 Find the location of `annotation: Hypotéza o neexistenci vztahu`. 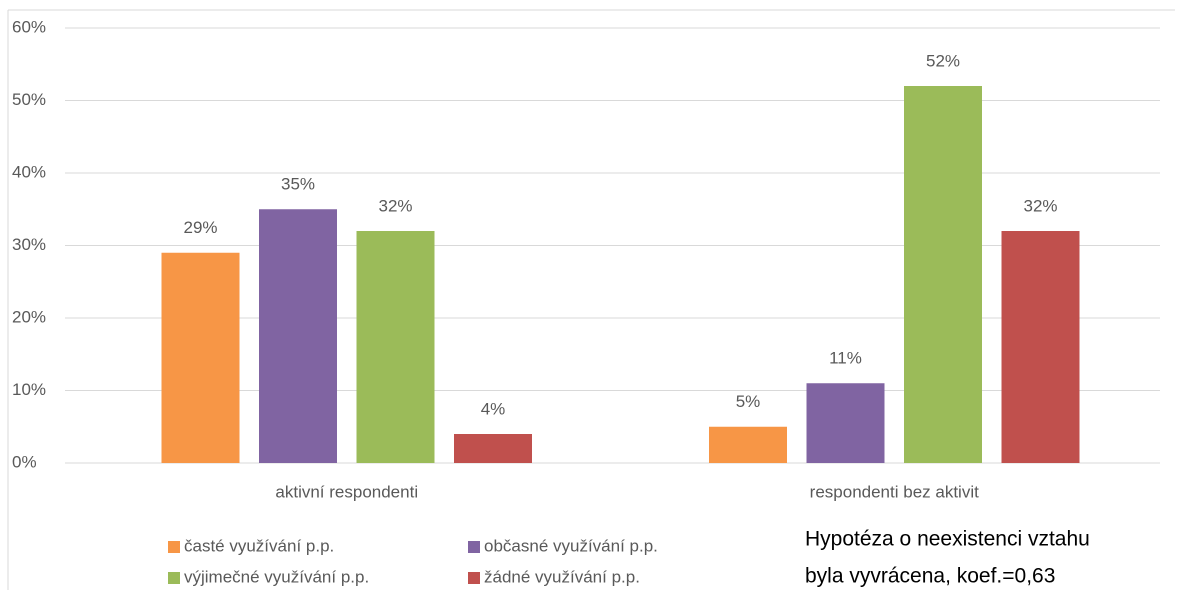

annotation: Hypotéza o neexistenci vztahu is located at coordinates (947, 539).